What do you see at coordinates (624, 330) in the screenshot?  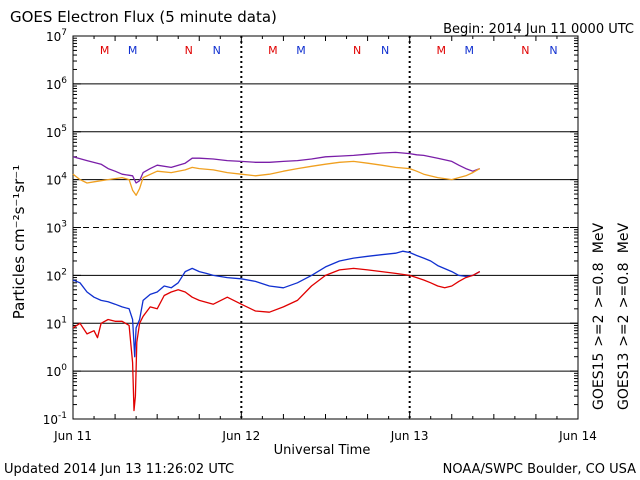 I see `legend-right-item-1: >=2` at bounding box center [624, 330].